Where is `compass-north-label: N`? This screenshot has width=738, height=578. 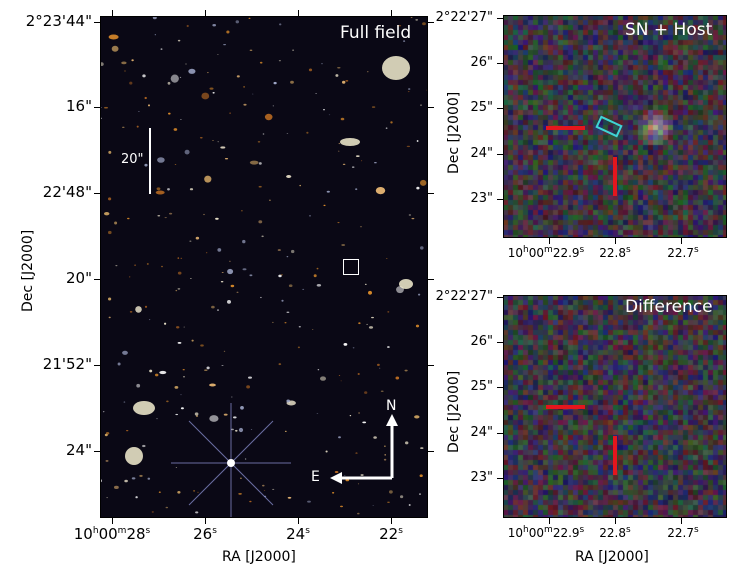
compass-north-label: N is located at coordinates (391, 406).